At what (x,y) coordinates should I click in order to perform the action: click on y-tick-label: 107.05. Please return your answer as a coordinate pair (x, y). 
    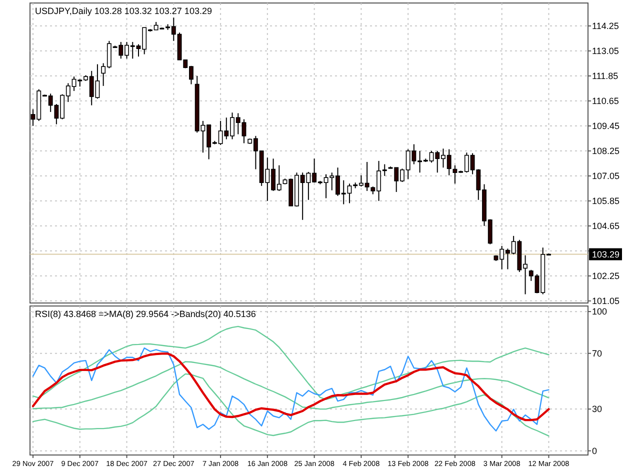
    Looking at the image, I should click on (606, 176).